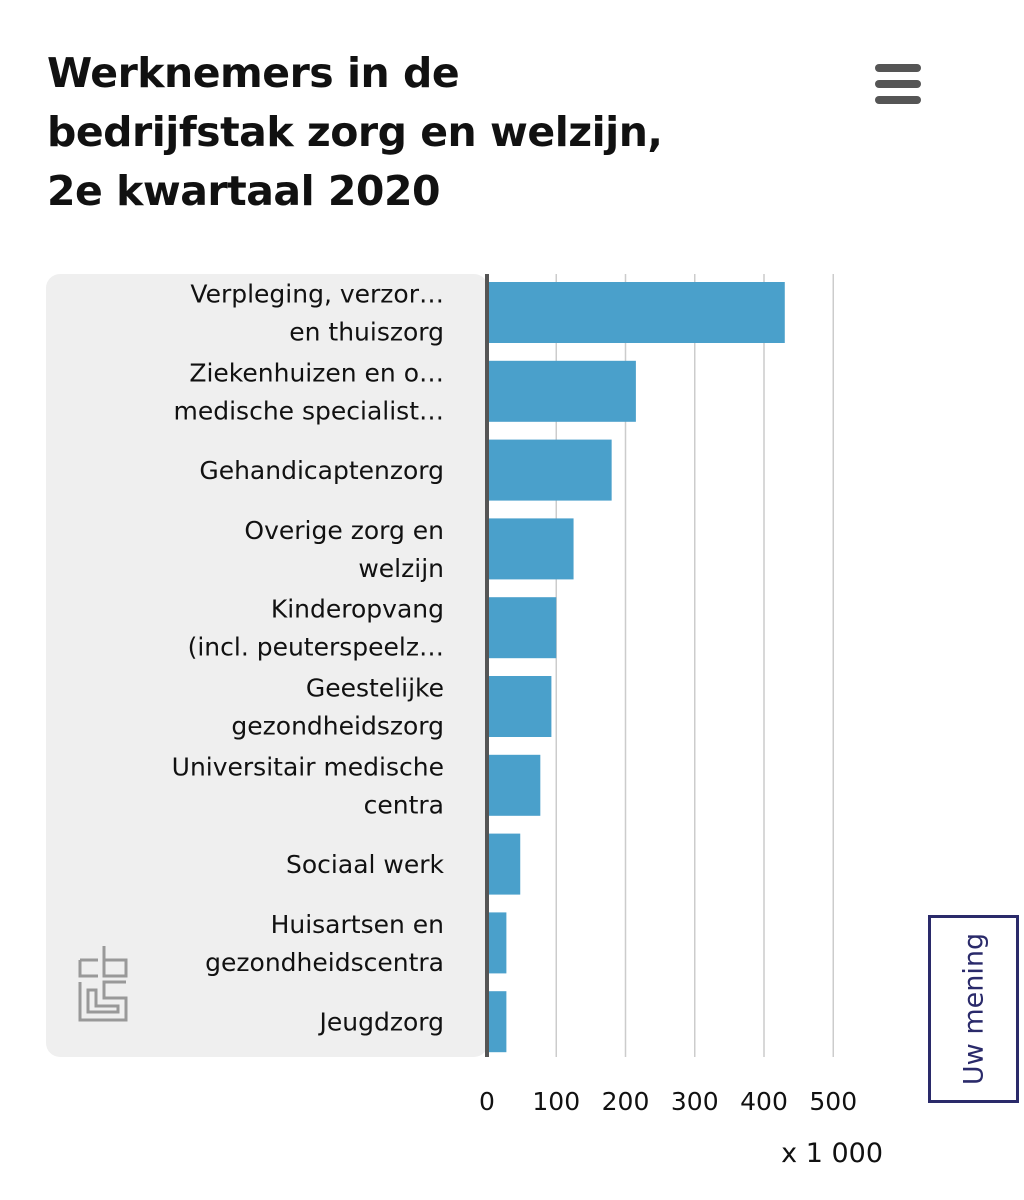 The width and height of the screenshot is (1024, 1200). Describe the element at coordinates (344, 549) in the screenshot. I see `category-label: Overige zorg en welzijn` at that location.